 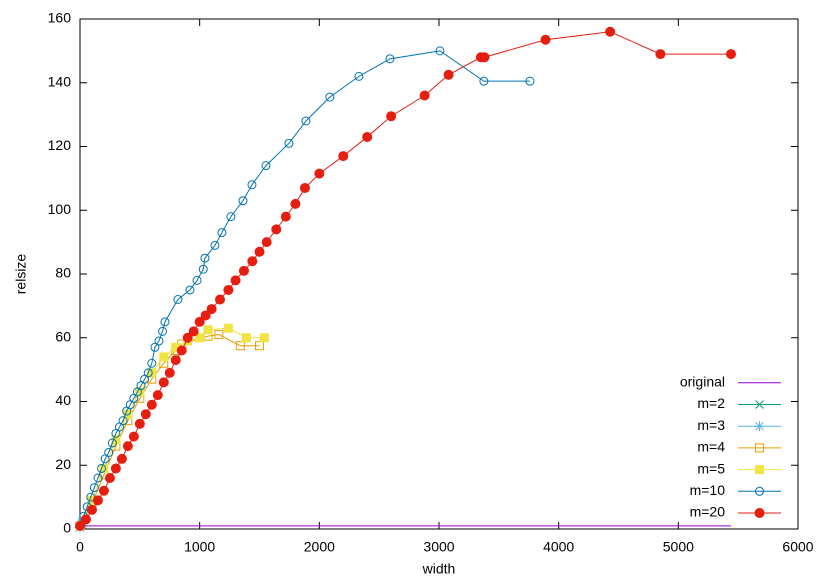 What do you see at coordinates (711, 468) in the screenshot?
I see `legend-label: m=5` at bounding box center [711, 468].